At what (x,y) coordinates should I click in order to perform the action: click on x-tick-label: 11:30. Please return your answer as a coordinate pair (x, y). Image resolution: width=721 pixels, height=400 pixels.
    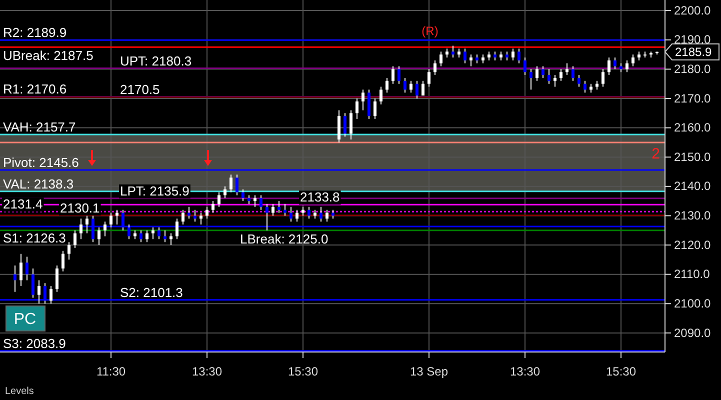
    Looking at the image, I should click on (111, 371).